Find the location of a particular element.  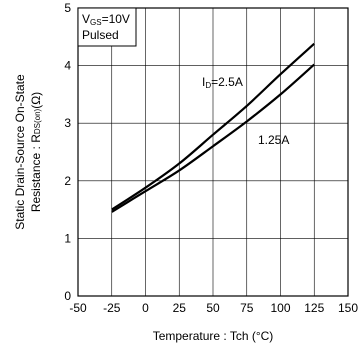

x-tick-labels: -50 -25 0 25 50 75 100 125 150 is located at coordinates (213, 308).